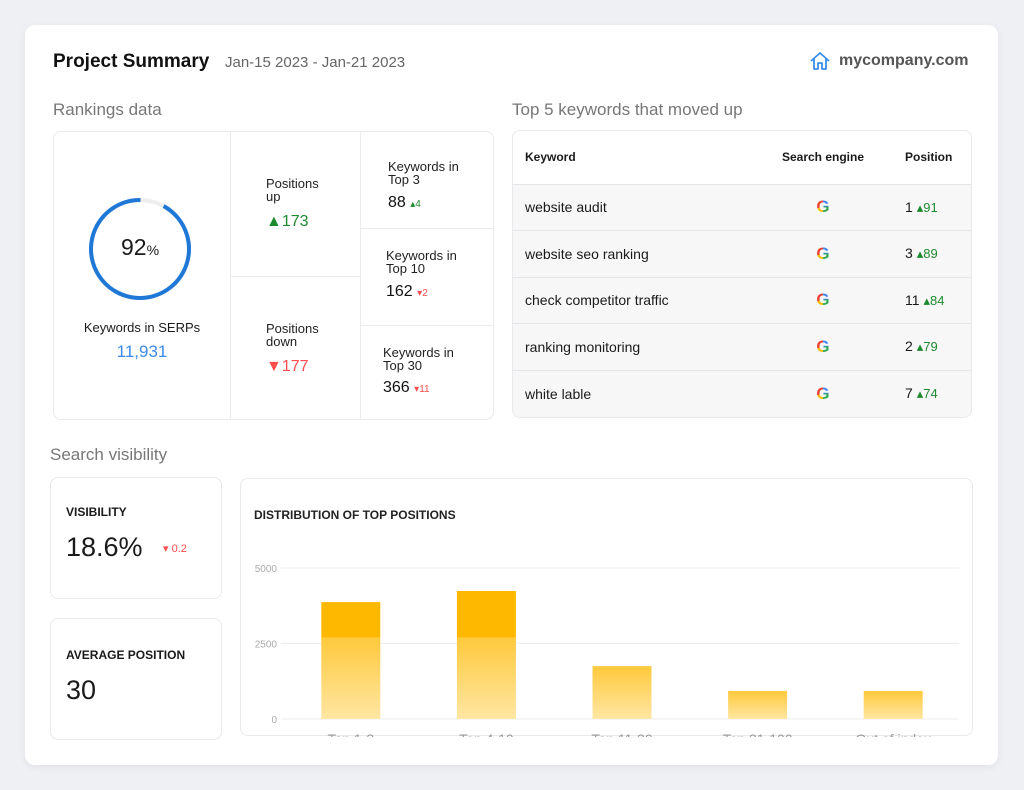 The image size is (1024, 790). Describe the element at coordinates (131, 61) in the screenshot. I see `page-title: Project Summary` at that location.